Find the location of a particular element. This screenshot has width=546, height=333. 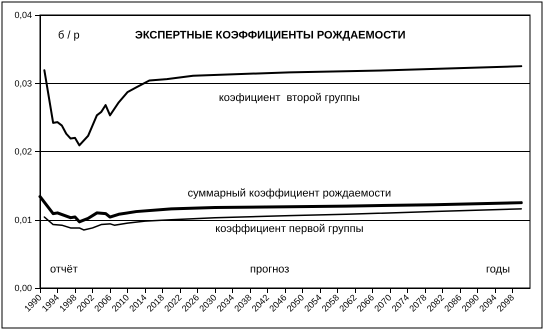

y-tick-label: 0,01 is located at coordinates (23, 219).